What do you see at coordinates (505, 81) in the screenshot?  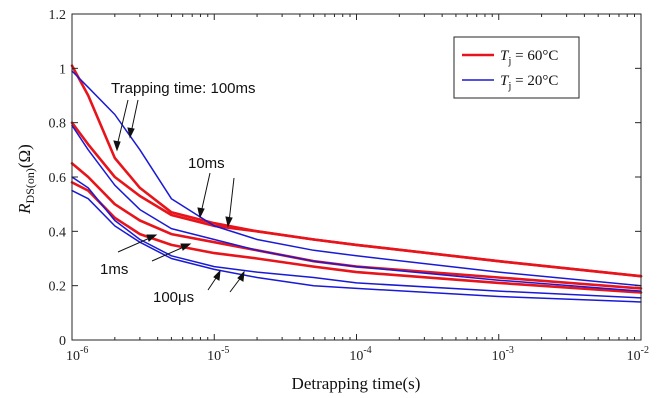 I see `legend-20c-t: T` at bounding box center [505, 81].